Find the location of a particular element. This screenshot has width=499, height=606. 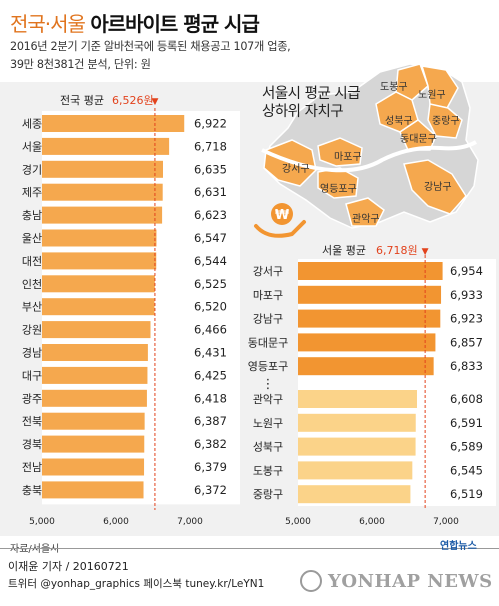

map-label-nowon: 노원구 is located at coordinates (432, 95).